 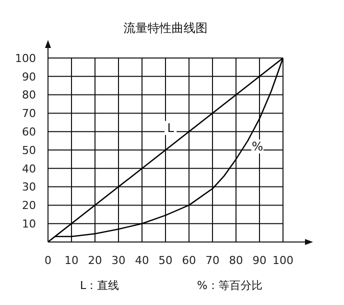 What do you see at coordinates (165, 260) in the screenshot?
I see `x-tick-label: 50` at bounding box center [165, 260].